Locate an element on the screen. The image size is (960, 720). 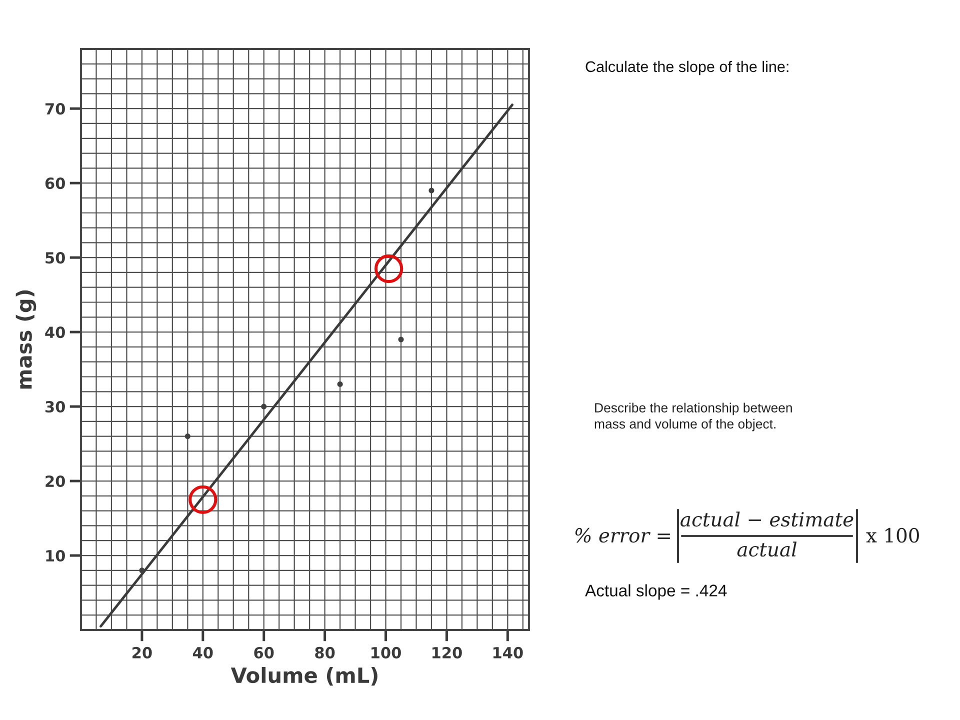
y-tick-label: 70 is located at coordinates (55, 109).